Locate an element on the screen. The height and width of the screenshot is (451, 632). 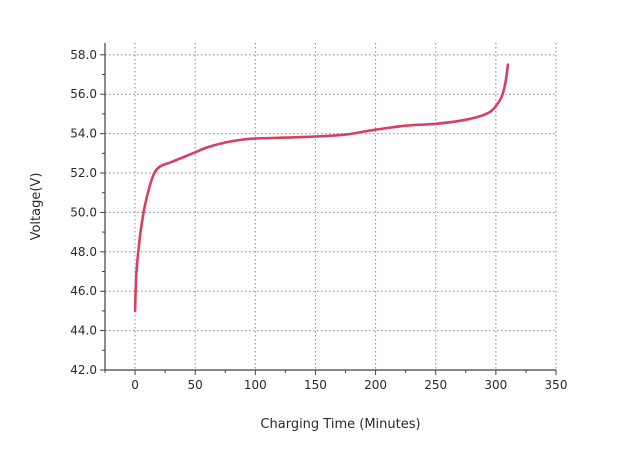
x-tick-label: 100 is located at coordinates (255, 385).